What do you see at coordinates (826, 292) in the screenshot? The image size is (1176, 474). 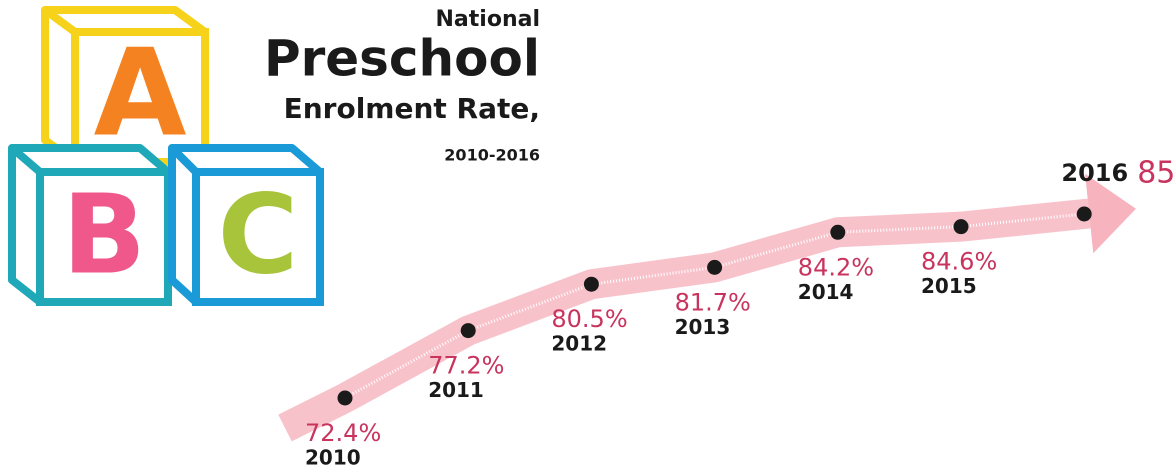 I see `year-label: 2014` at bounding box center [826, 292].